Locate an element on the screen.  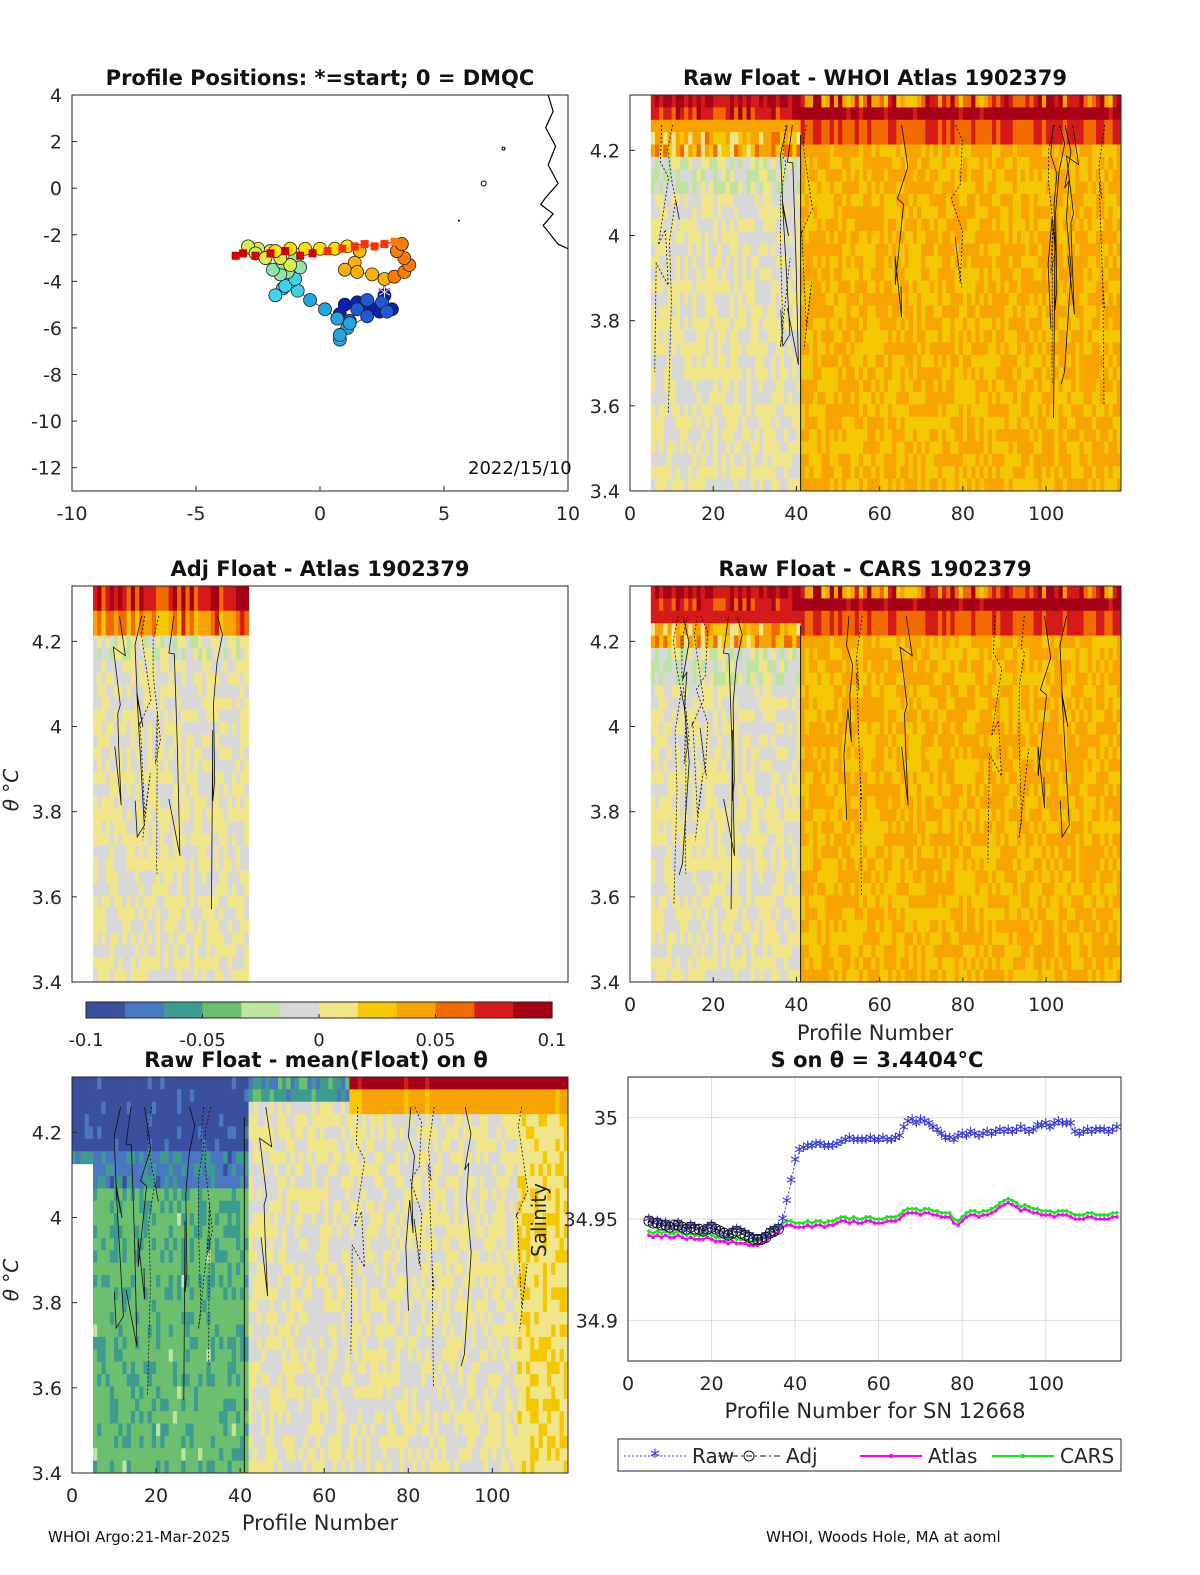
adj-atlas-title: Adj Float - Atlas 1902379 is located at coordinates (319, 569).